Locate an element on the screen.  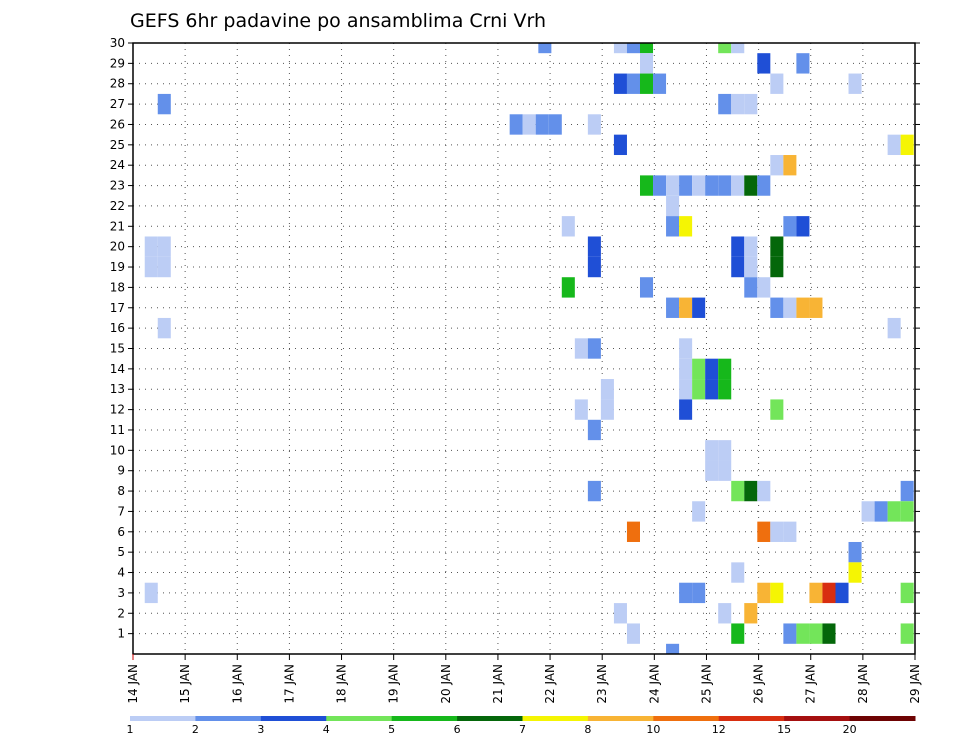
colorbar-label: 1 is located at coordinates (130, 729).